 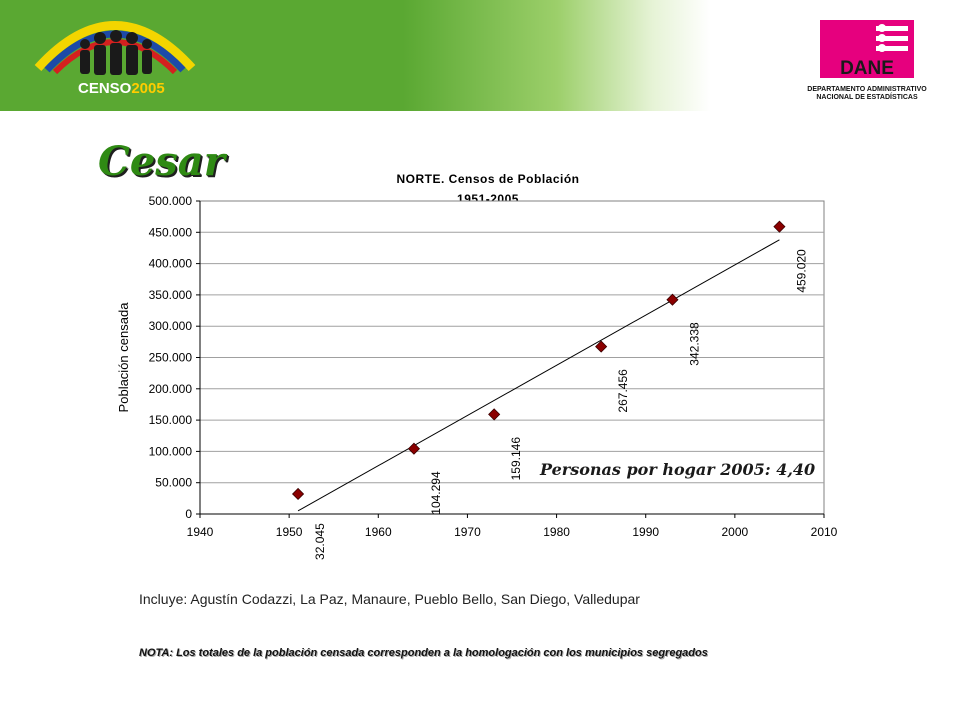 I want to click on dane-caption-line1: DEPARTAMENTO ADMINISTRATIVO, so click(x=867, y=89).